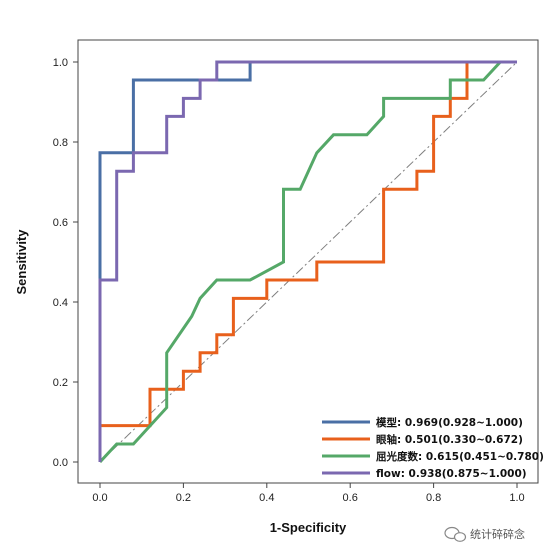 Image resolution: width=554 pixels, height=554 pixels. Describe the element at coordinates (21, 262) in the screenshot. I see `y-axis-title: Sensitivity` at that location.